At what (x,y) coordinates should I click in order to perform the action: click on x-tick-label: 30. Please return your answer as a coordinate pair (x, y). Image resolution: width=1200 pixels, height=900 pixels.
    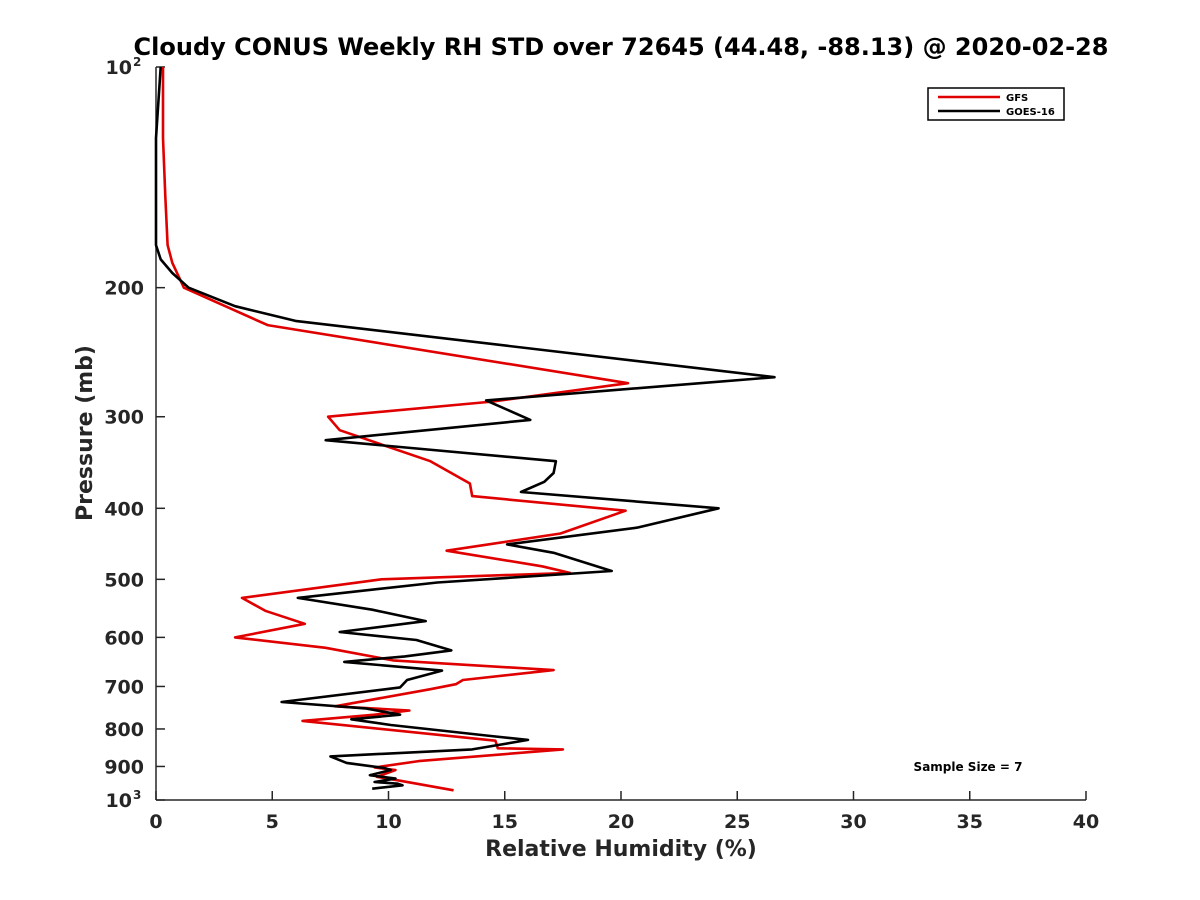
    Looking at the image, I should click on (853, 822).